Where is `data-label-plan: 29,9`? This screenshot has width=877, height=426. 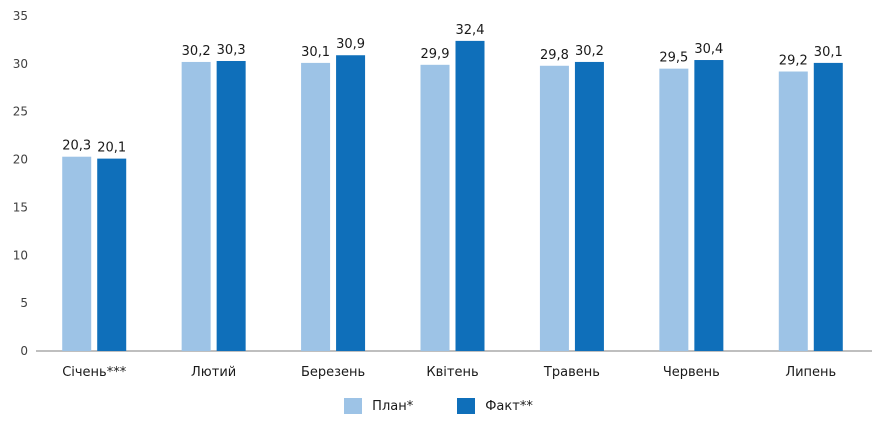 data-label-plan: 29,9 is located at coordinates (435, 54).